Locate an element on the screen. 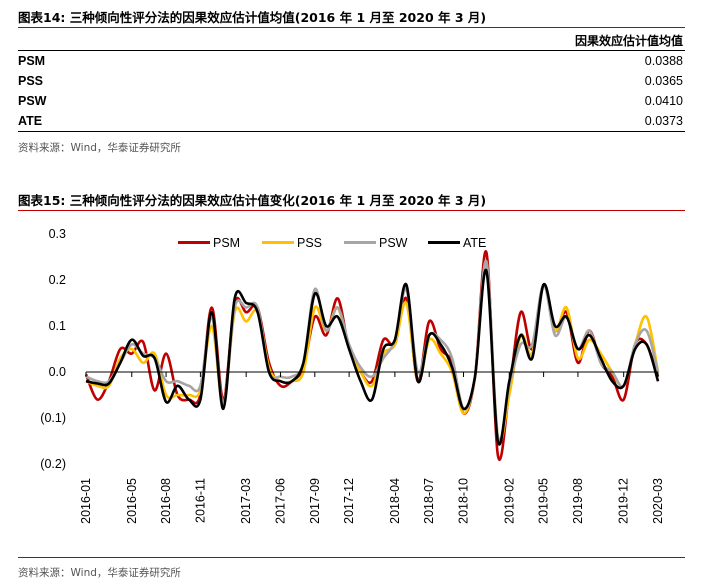  x-tick-label: 2017-12 is located at coordinates (349, 501).